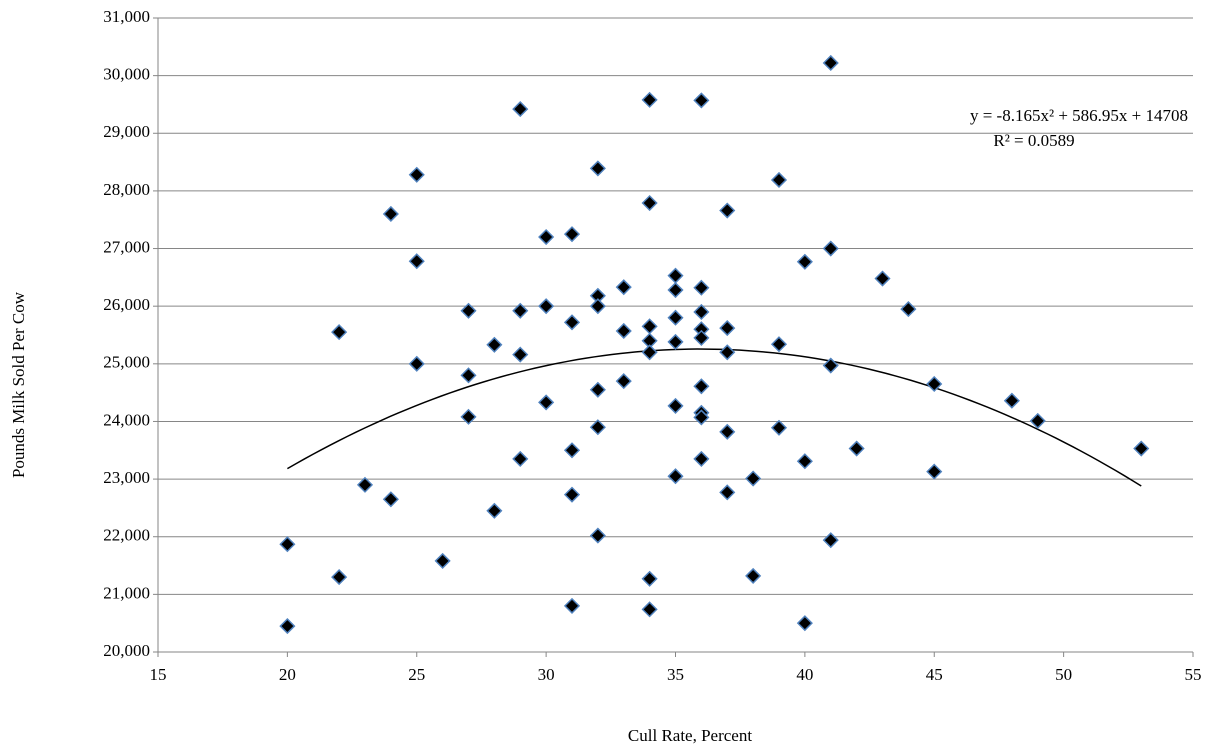 This screenshot has width=1212, height=756. I want to click on x-tick-label: 45, so click(934, 674).